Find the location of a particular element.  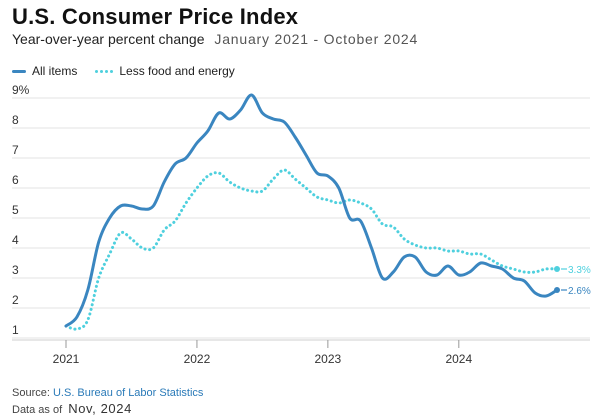

end-point-all-items is located at coordinates (557, 290).